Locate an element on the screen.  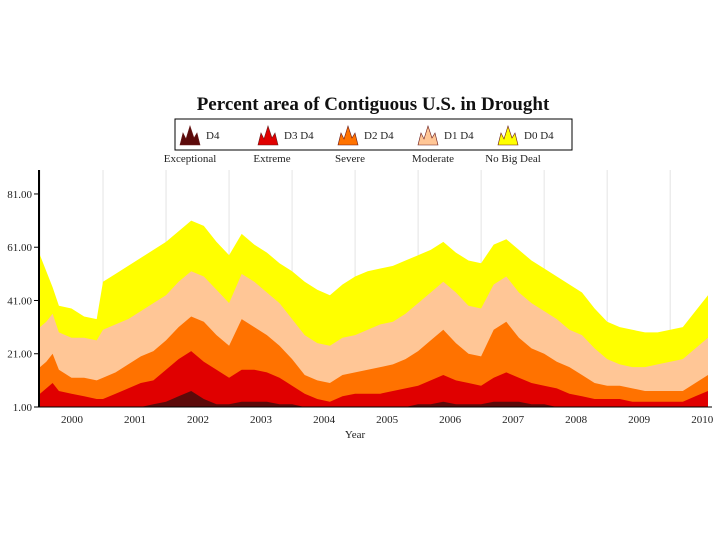
legend-sublabel: Severe is located at coordinates (350, 159).